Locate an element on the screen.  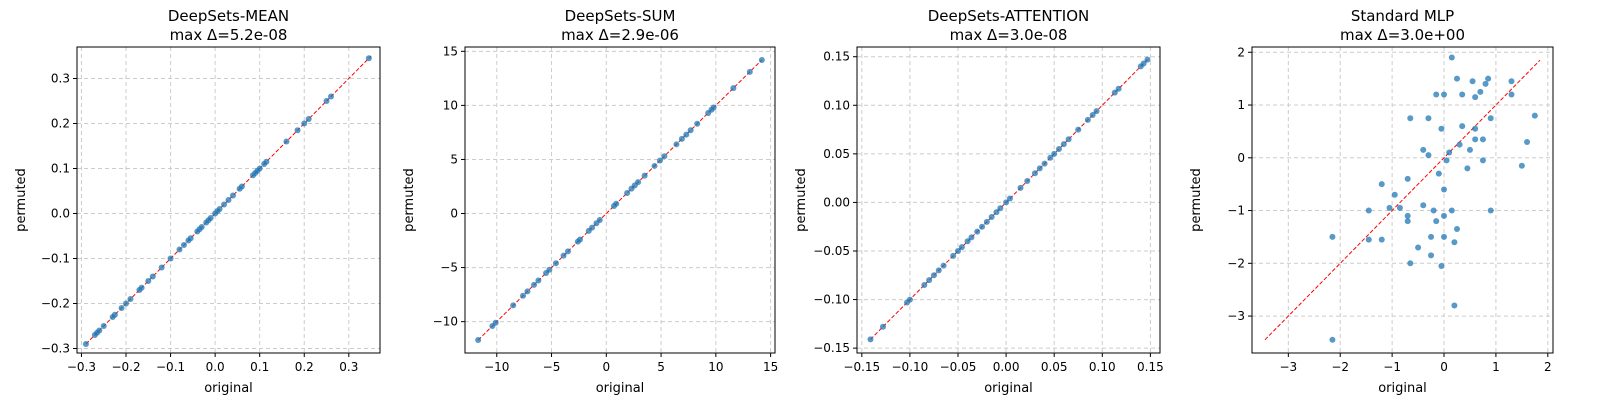
y-tick-label: 0 is located at coordinates (454, 214).